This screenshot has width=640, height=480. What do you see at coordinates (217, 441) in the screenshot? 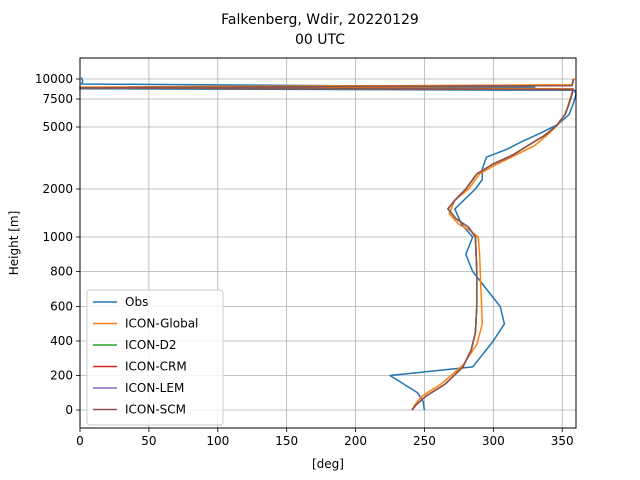
I see `x-tick-label: 100` at bounding box center [217, 441].